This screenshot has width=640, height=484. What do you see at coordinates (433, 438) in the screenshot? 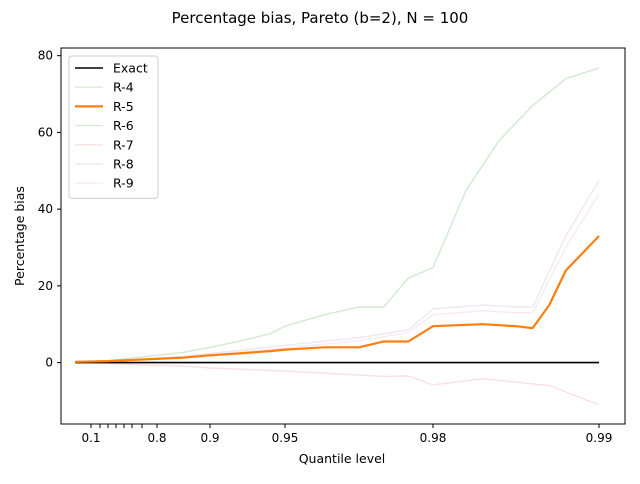
I see `x-tick-label: 0.98` at bounding box center [433, 438].